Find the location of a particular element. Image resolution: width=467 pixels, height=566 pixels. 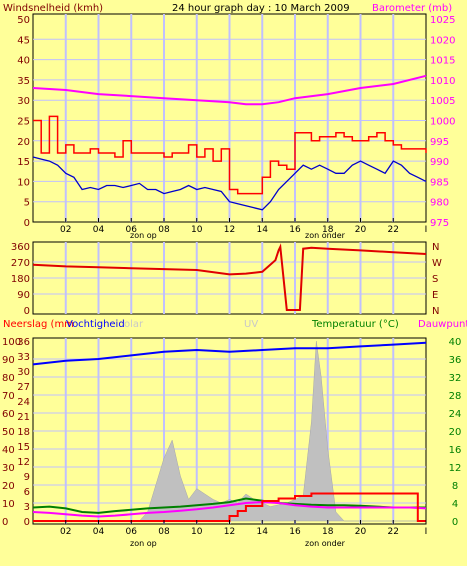

wind-gust-line is located at coordinates (230, 155).